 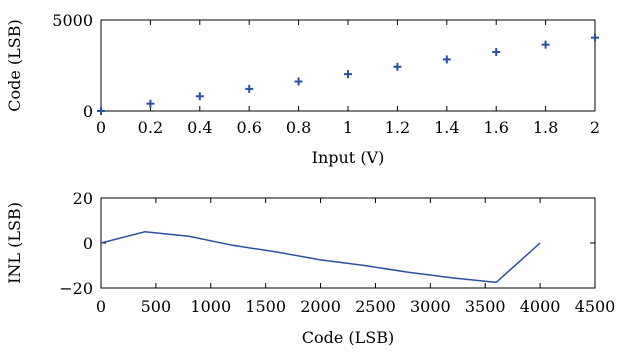 What do you see at coordinates (83, 198) in the screenshot?
I see `bottom-ytick-label: 20` at bounding box center [83, 198].